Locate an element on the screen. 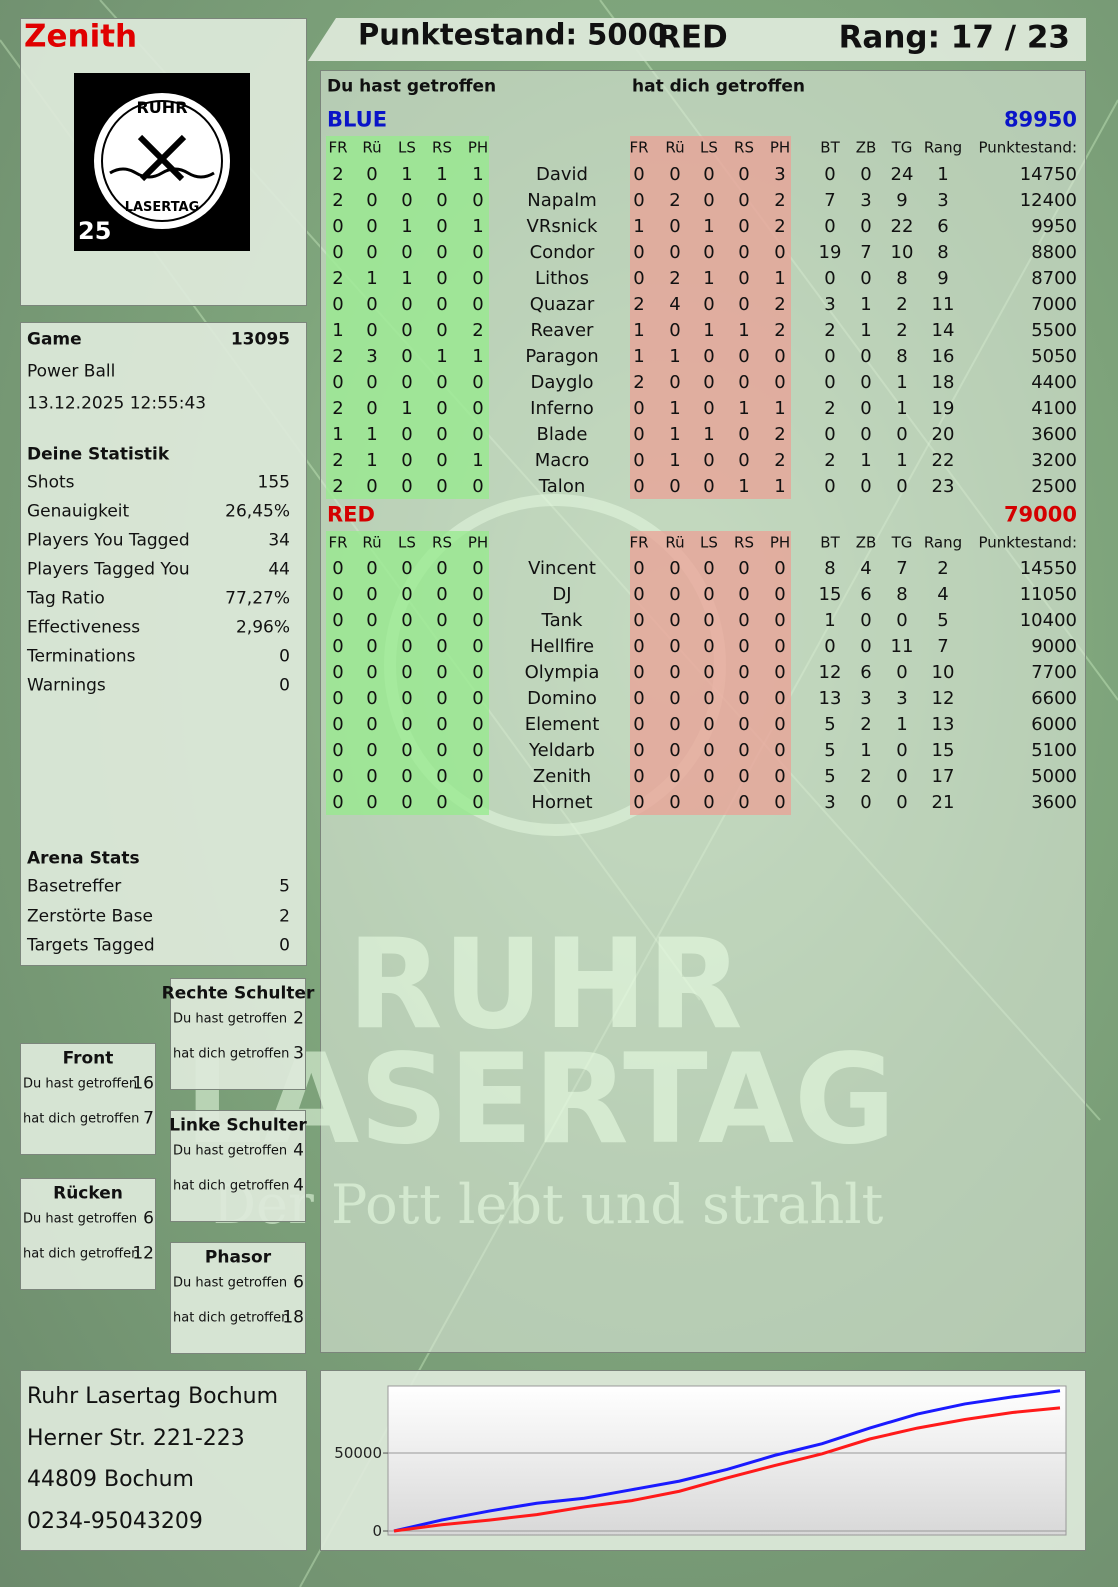  zone-value: 6 is located at coordinates (298, 1282).